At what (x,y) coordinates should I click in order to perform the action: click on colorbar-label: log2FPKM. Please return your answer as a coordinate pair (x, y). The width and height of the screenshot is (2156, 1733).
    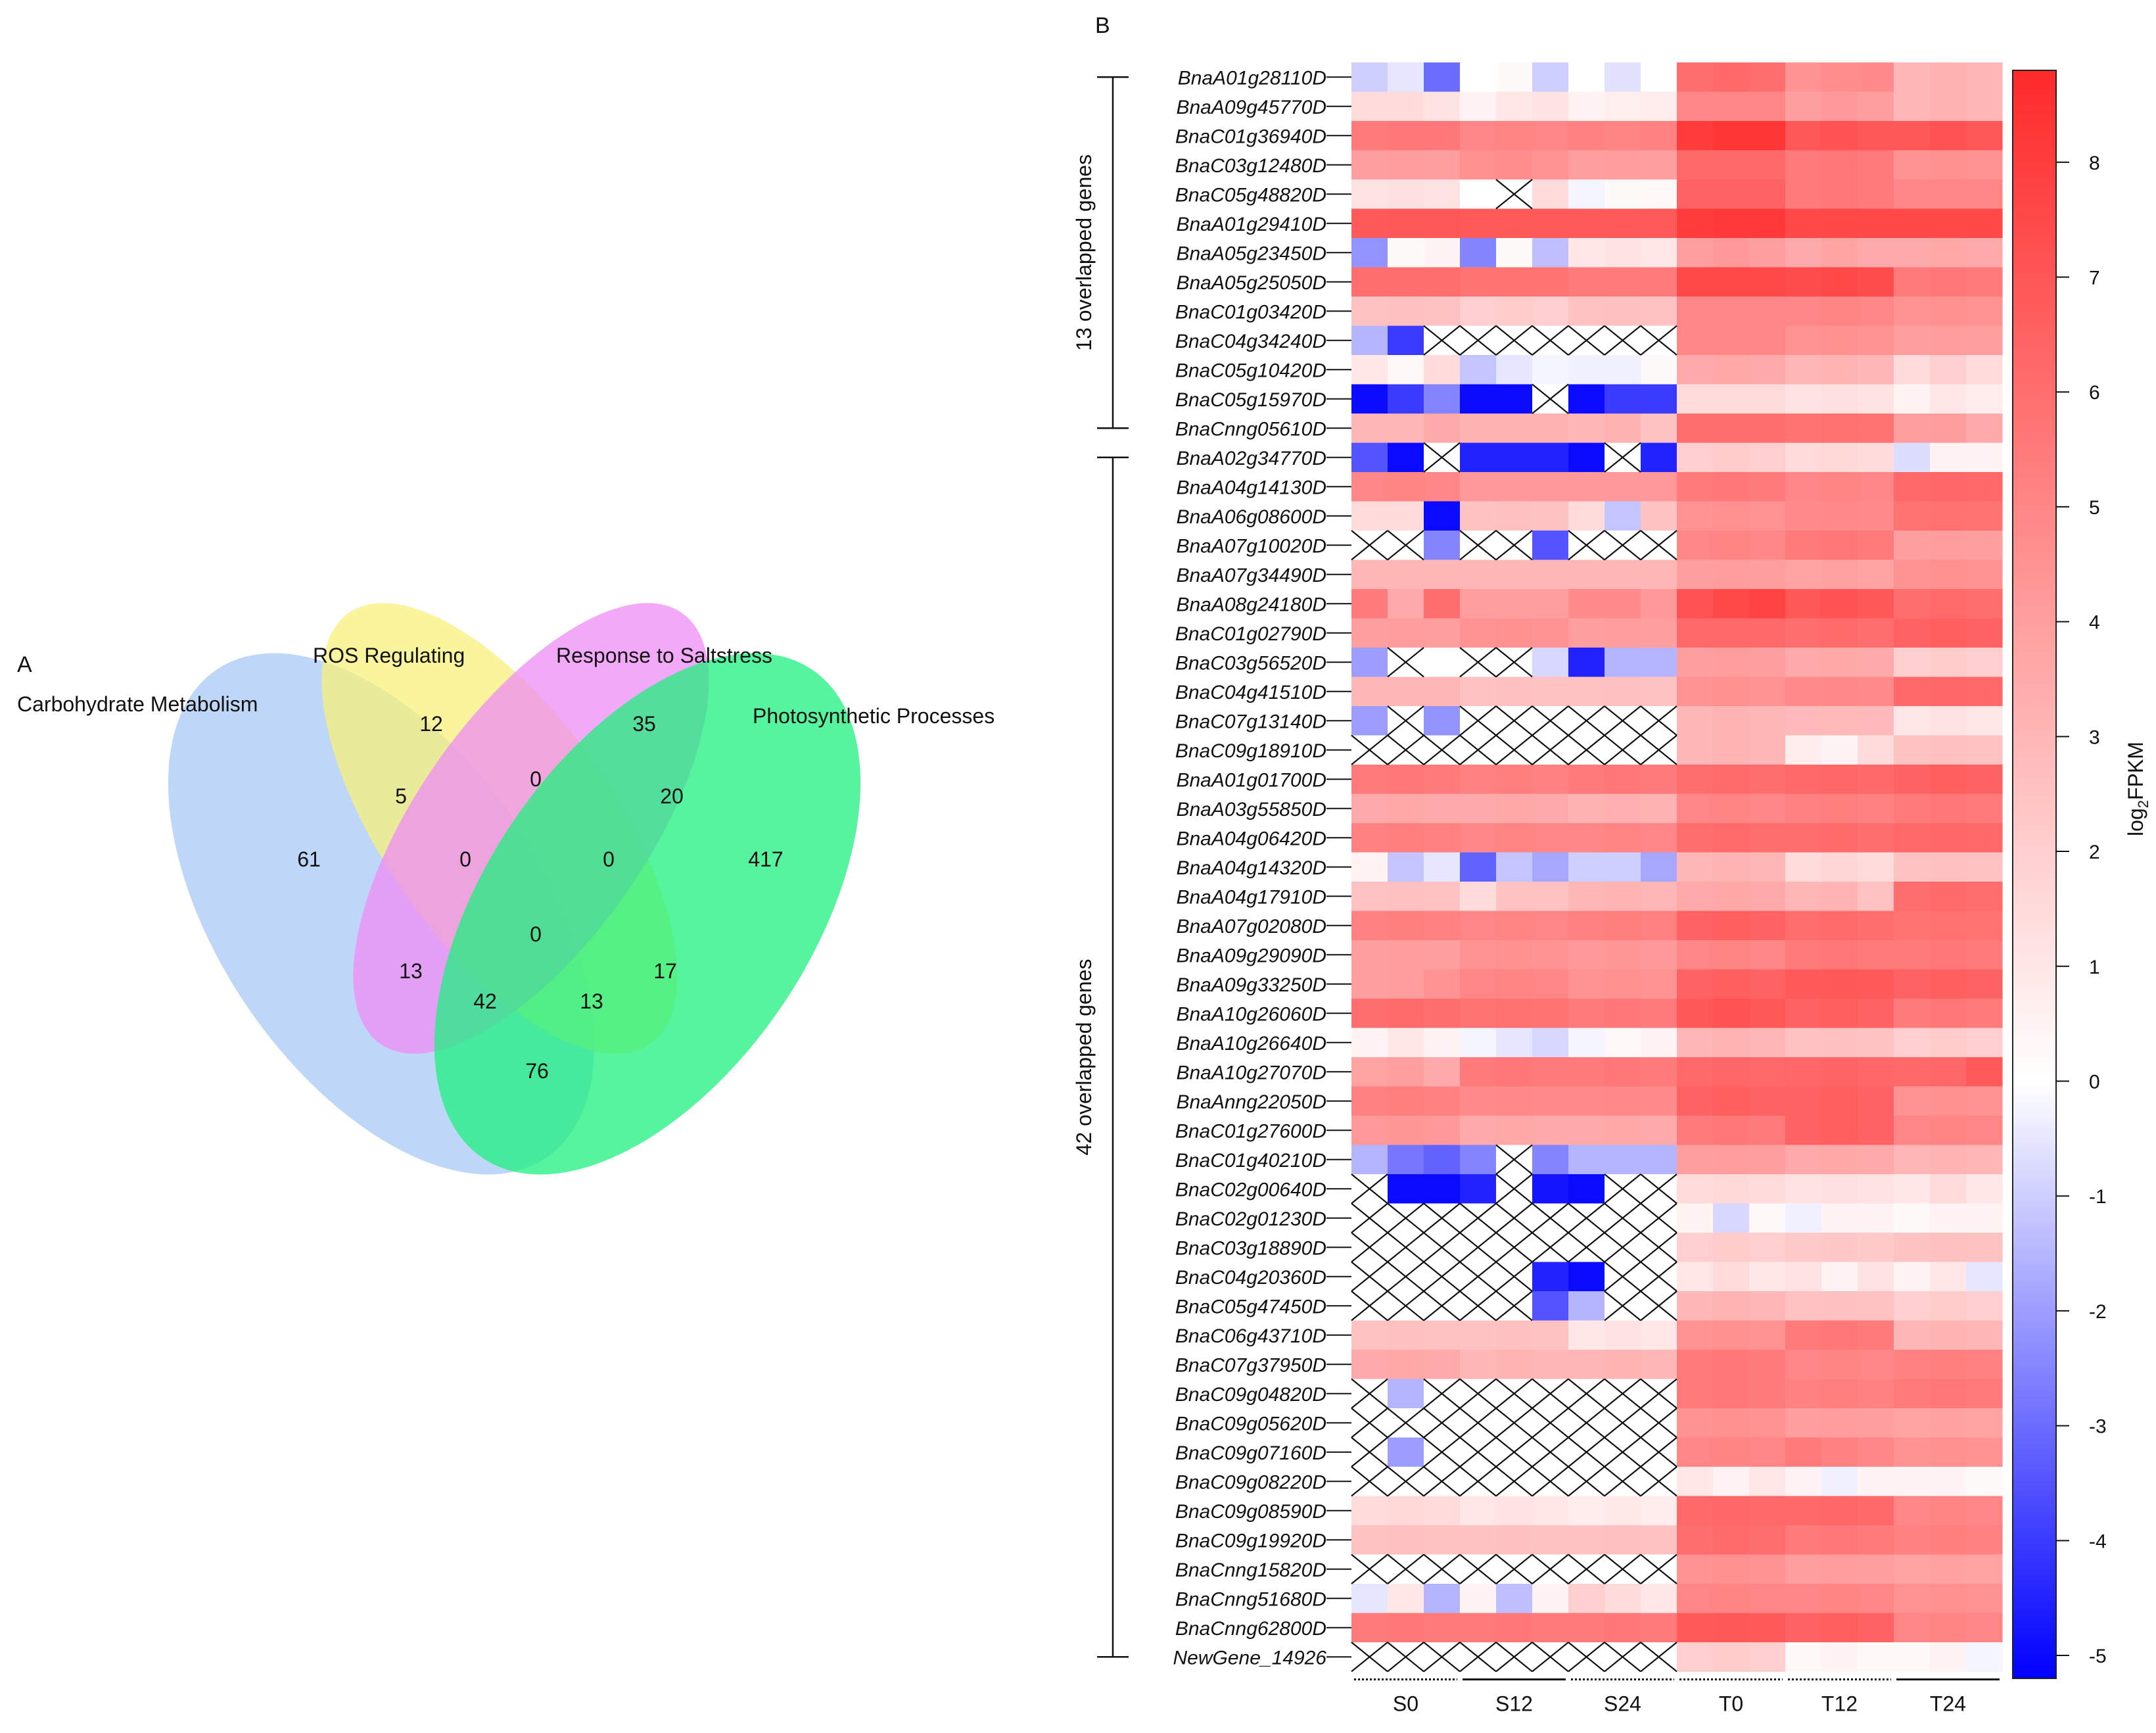
    Looking at the image, I should click on (2138, 789).